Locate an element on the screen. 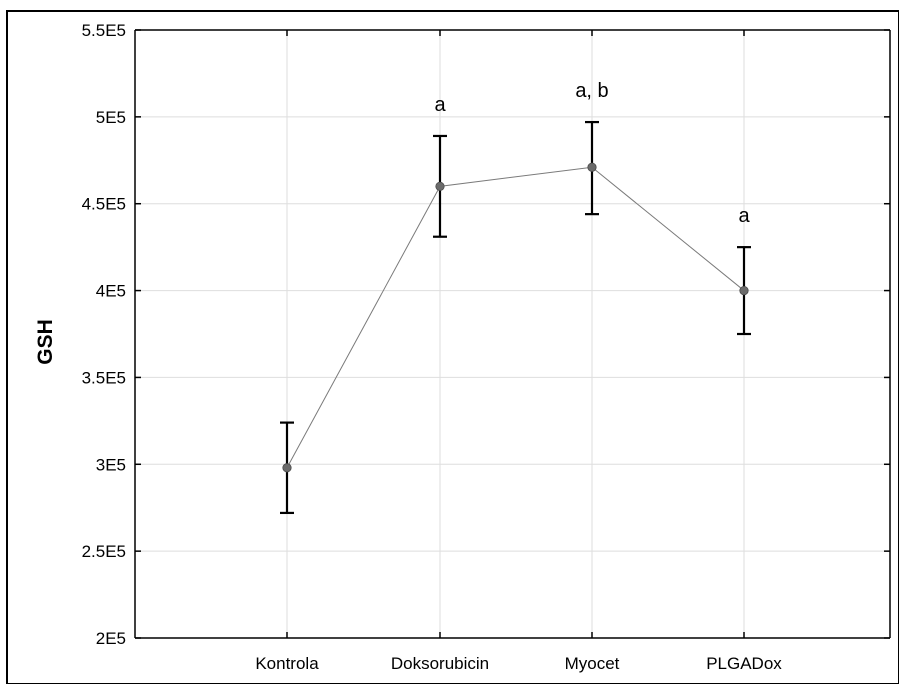 This screenshot has width=899, height=689. x-category-label: Doksorubicin is located at coordinates (440, 663).